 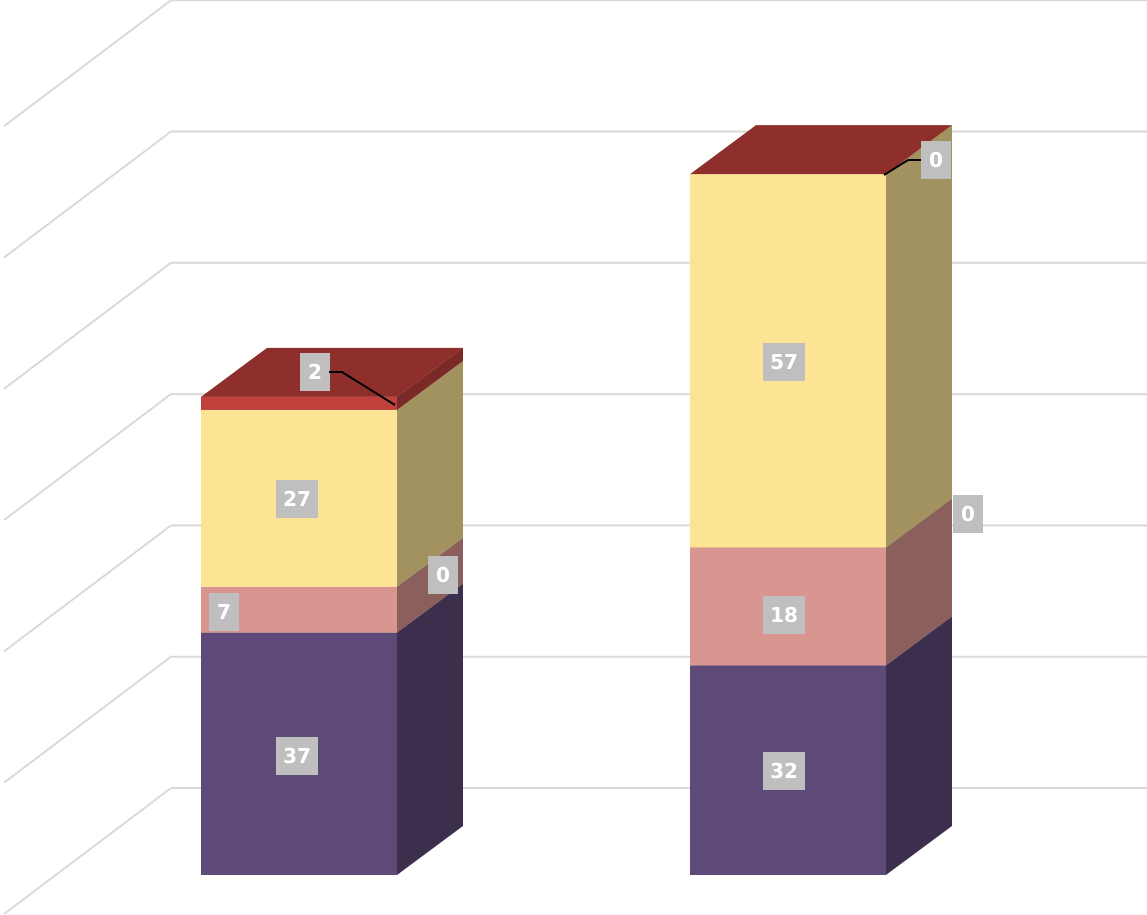 I want to click on data-label-0-3: 27, so click(x=297, y=499).